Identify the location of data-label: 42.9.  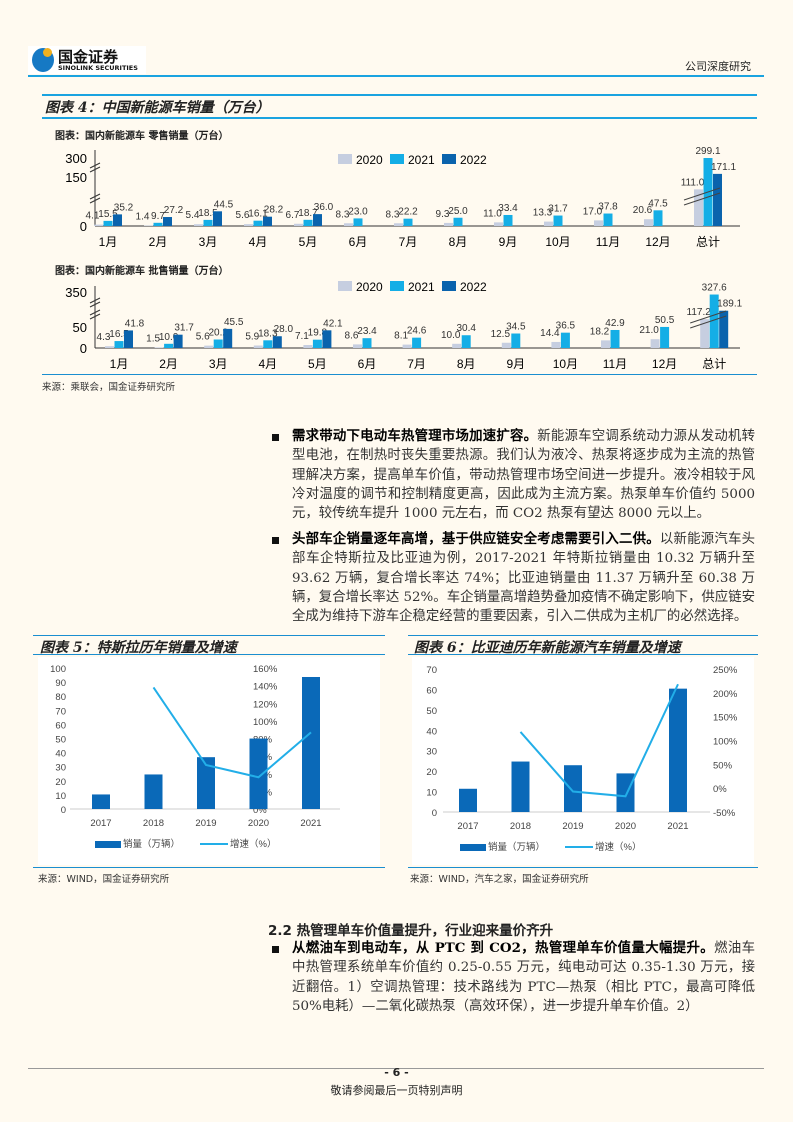
(615, 323).